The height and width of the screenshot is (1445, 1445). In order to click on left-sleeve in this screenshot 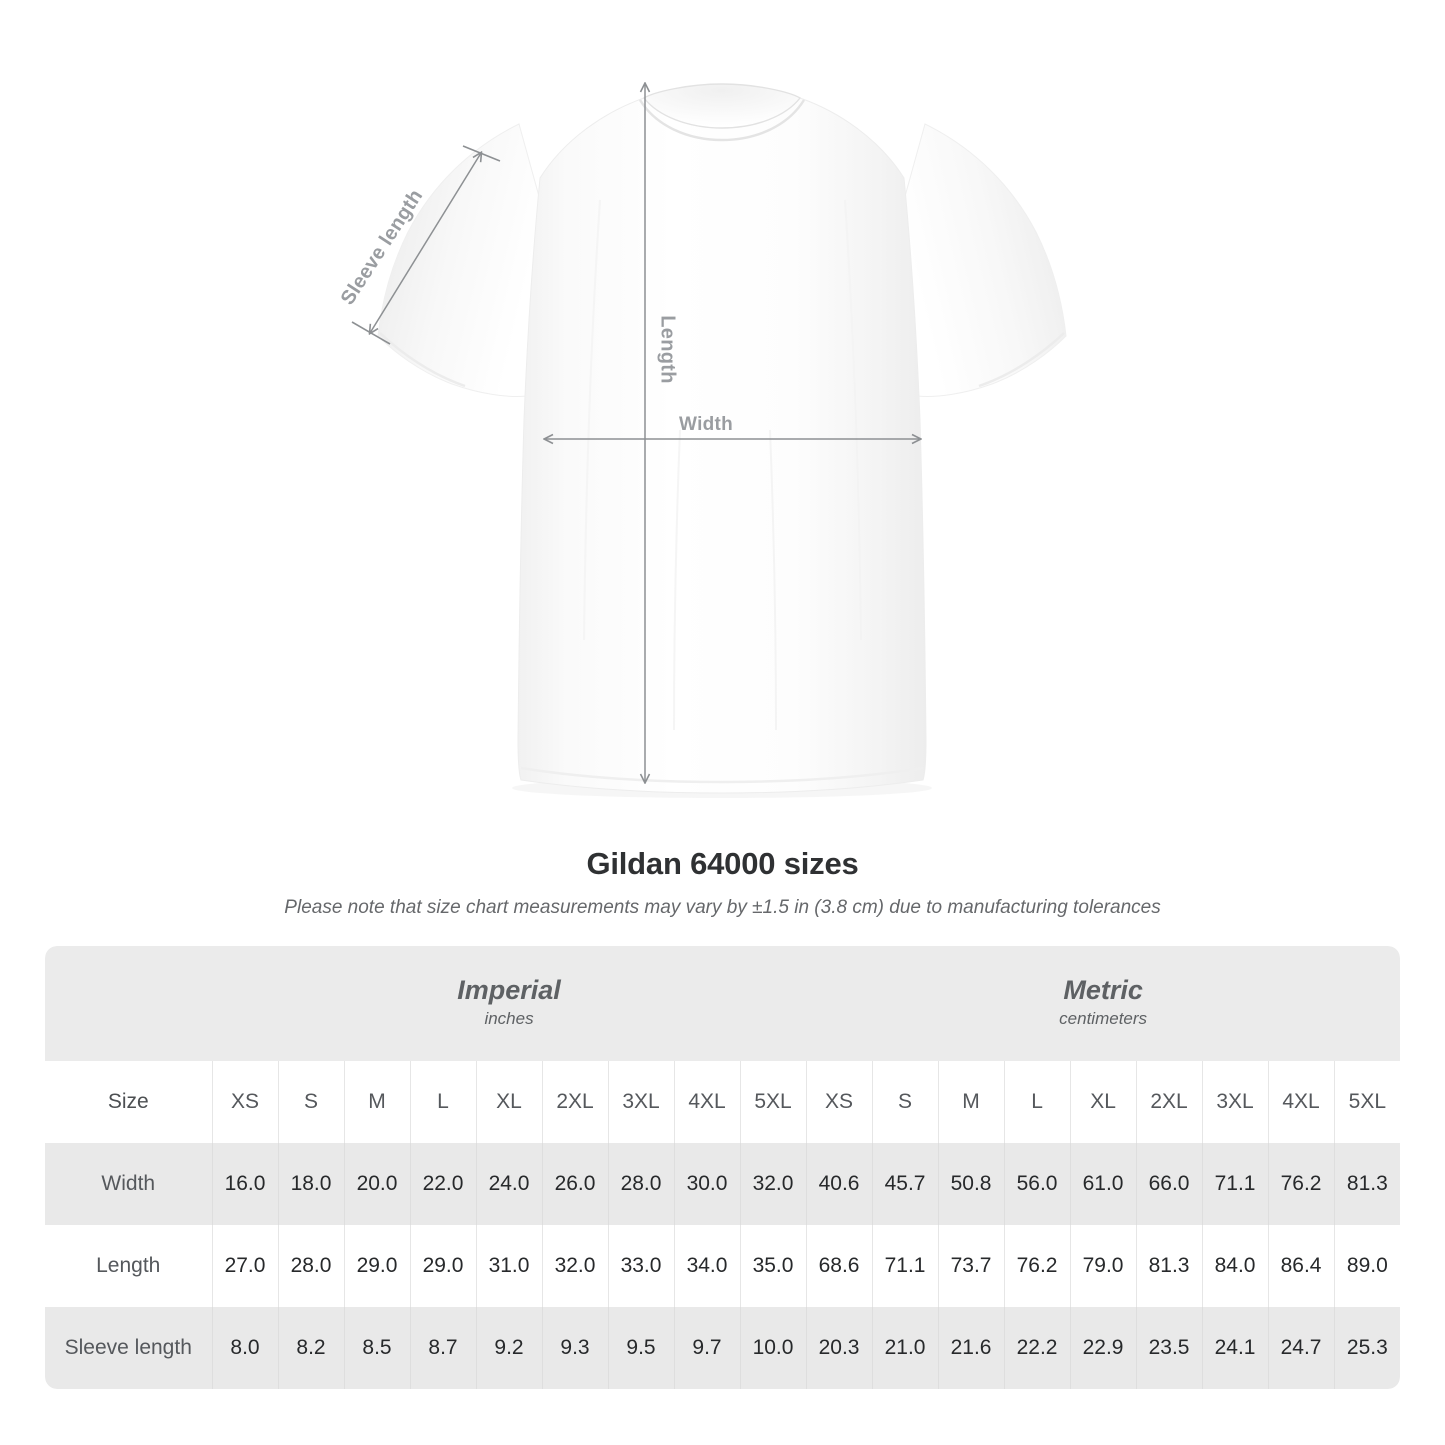, I will do `click(459, 260)`.